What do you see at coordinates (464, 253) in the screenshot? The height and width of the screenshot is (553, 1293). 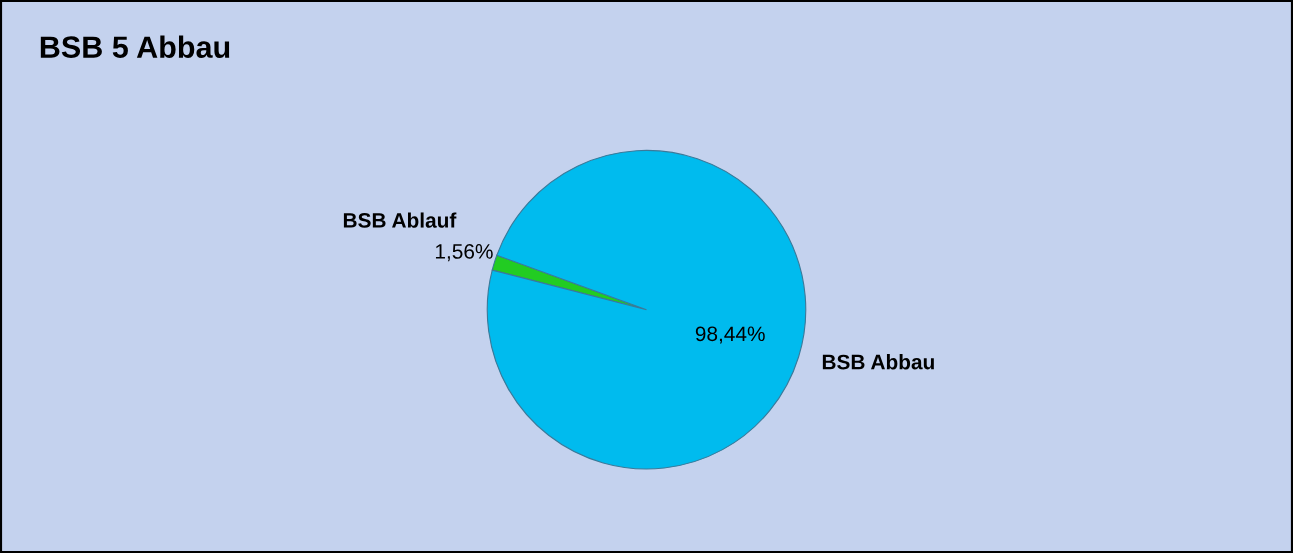 I see `data-label: 1,56%` at bounding box center [464, 253].